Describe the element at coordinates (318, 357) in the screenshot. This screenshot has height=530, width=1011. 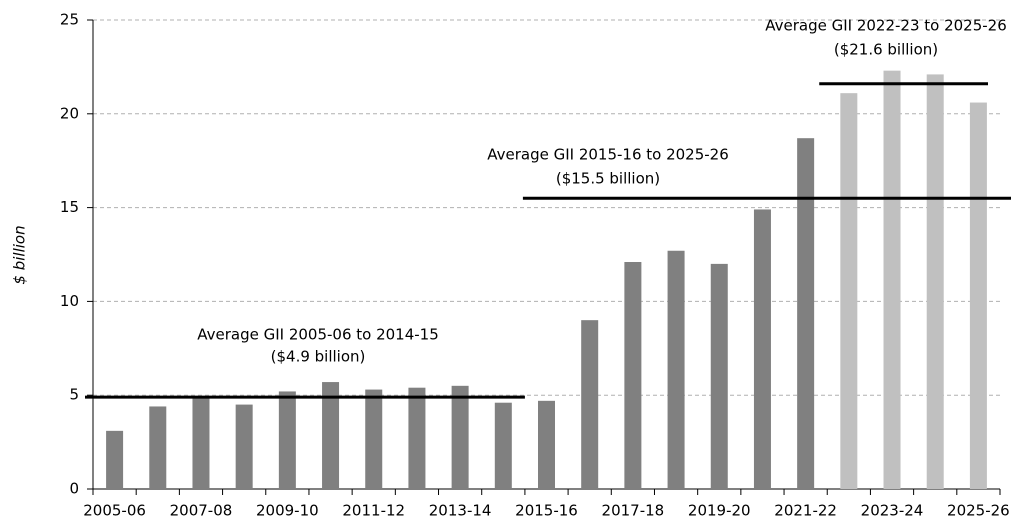
I see `average-value-label: ($4.9 billion)` at that location.